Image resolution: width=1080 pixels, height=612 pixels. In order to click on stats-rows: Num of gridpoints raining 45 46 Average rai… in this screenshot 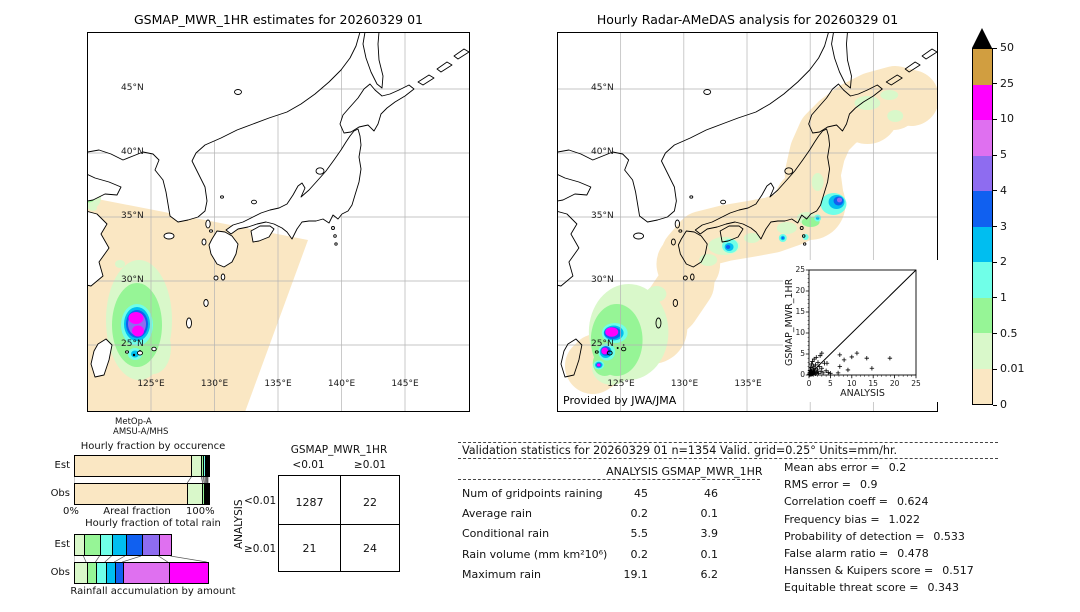, I will do `click(613, 542)`.